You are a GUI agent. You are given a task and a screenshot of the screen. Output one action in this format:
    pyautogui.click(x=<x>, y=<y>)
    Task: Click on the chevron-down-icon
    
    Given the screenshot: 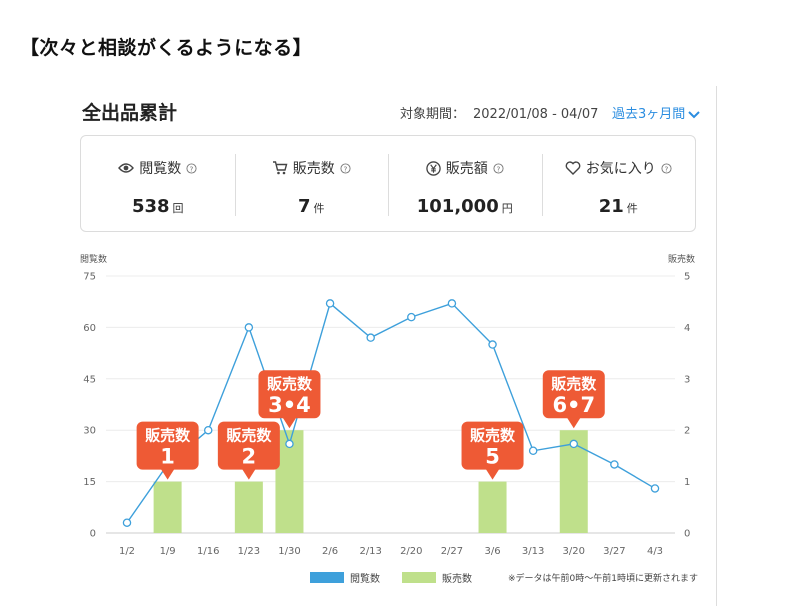 What is the action you would take?
    pyautogui.click(x=694, y=114)
    